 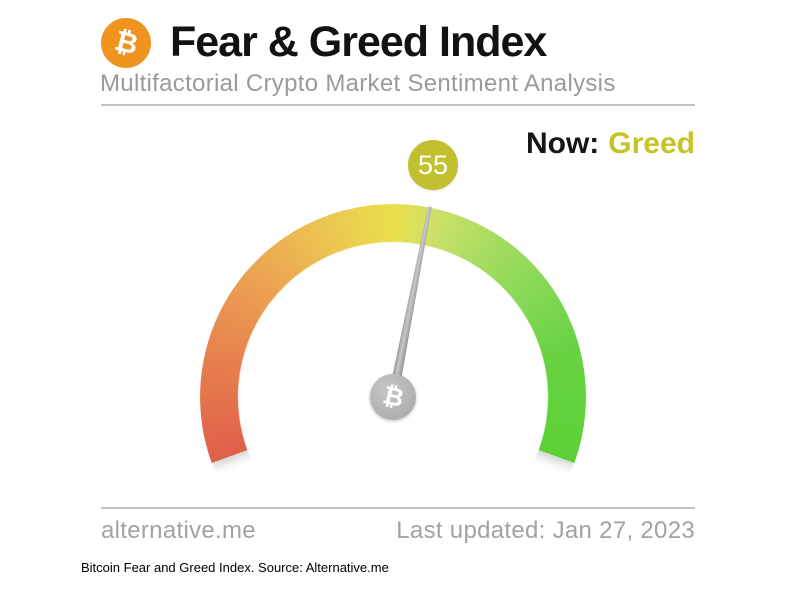 I want to click on site-name: alternative.me, so click(x=178, y=530).